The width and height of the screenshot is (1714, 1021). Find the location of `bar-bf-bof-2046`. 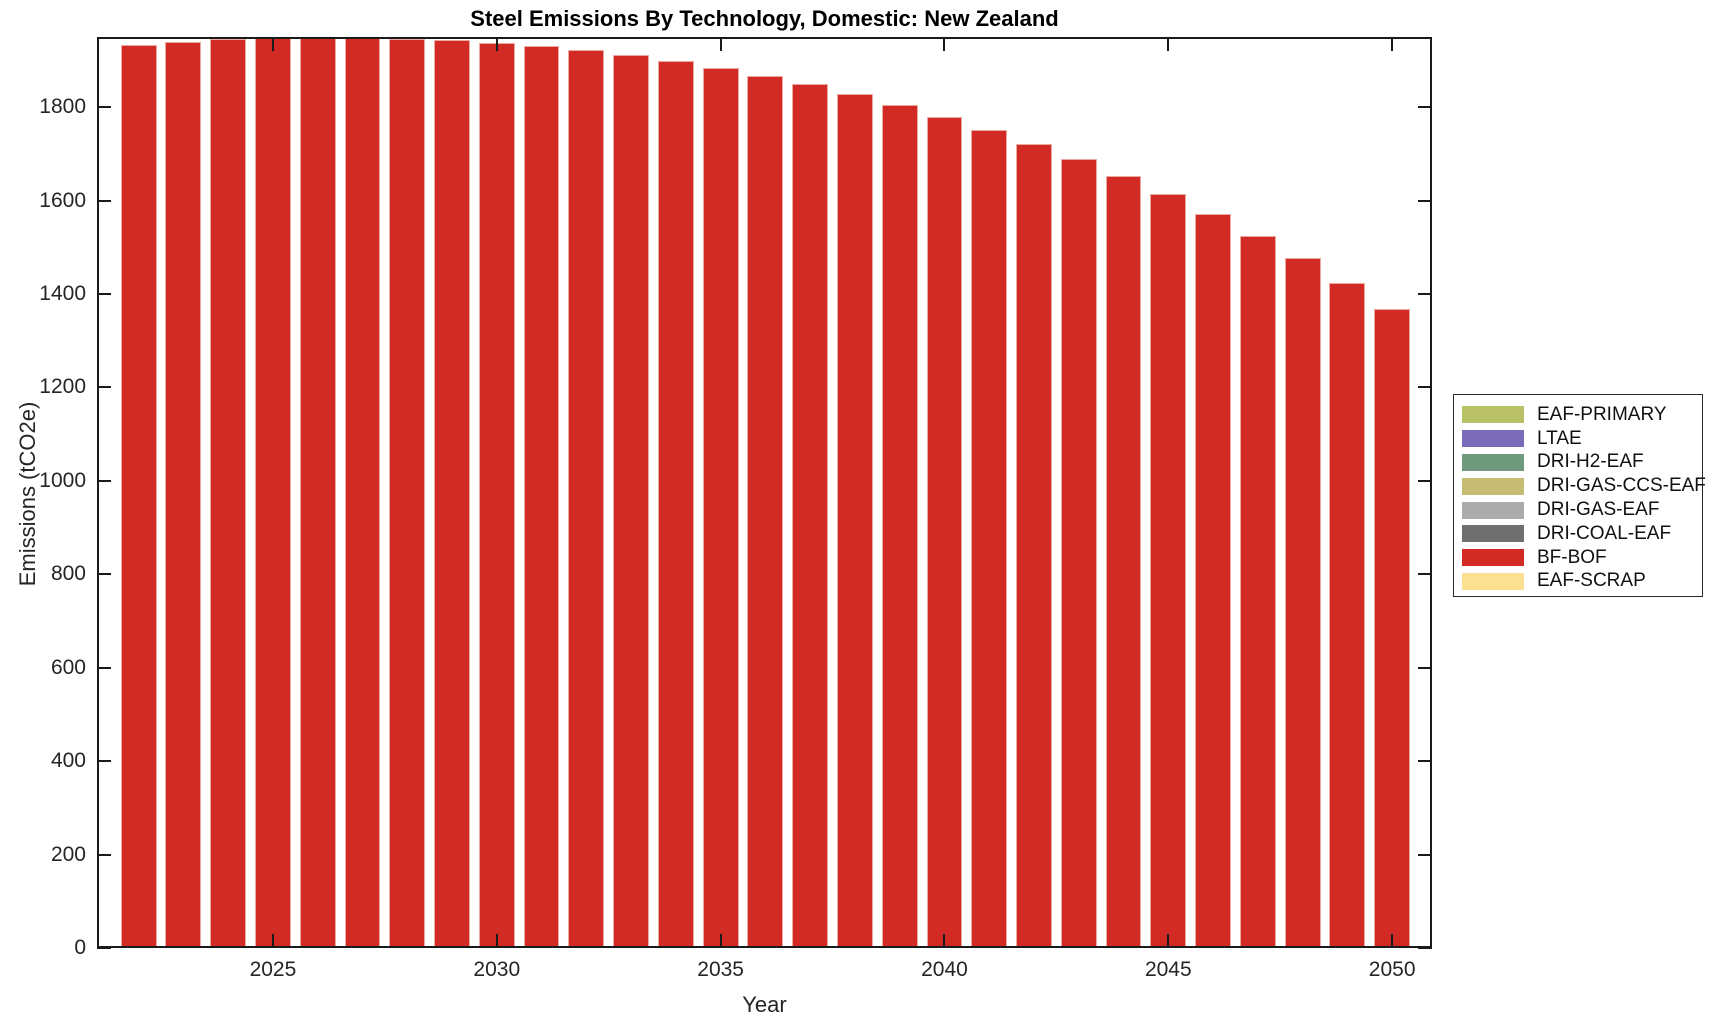

bar-bf-bof-2046 is located at coordinates (1213, 581).